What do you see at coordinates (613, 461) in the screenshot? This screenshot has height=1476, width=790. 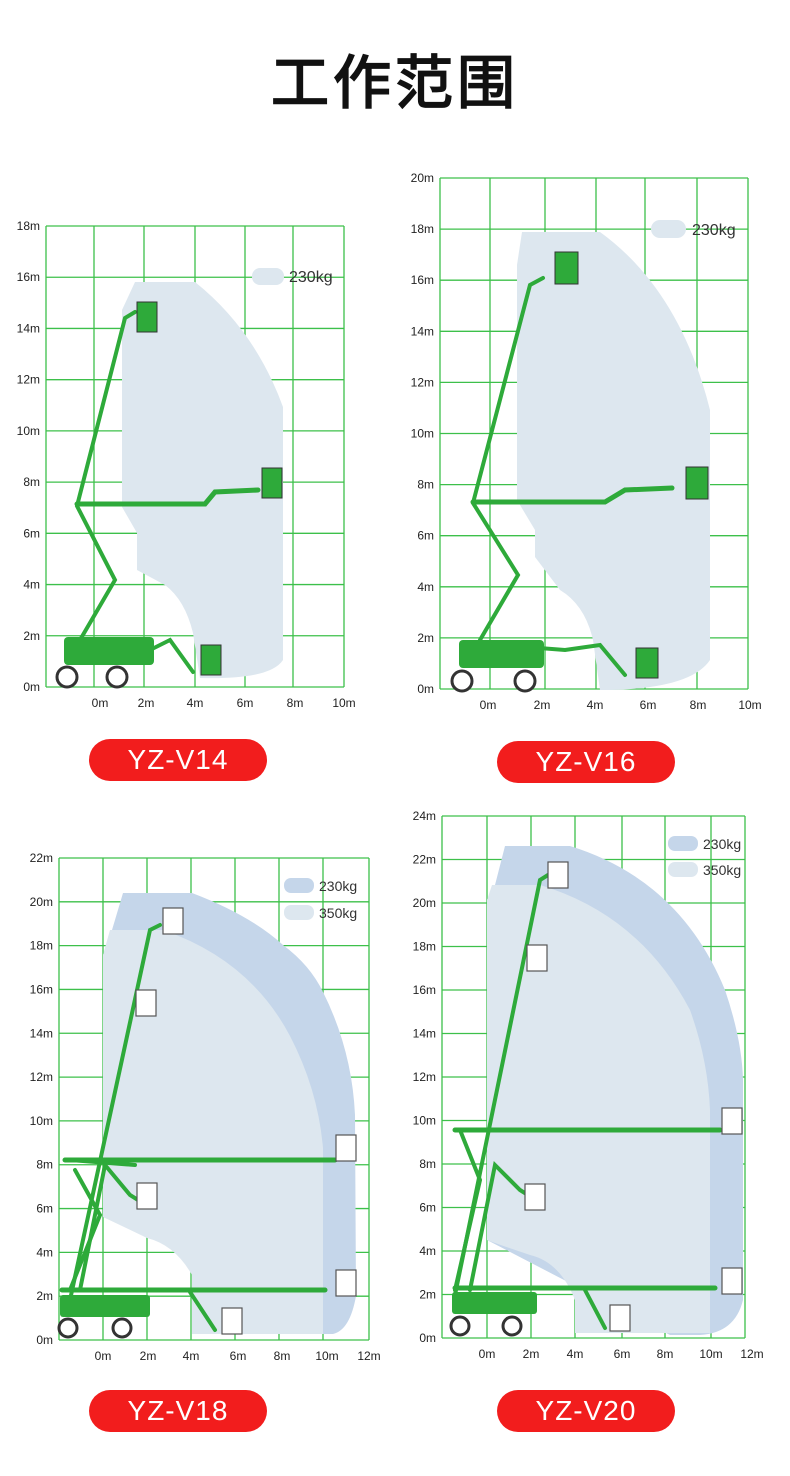 I see `envelope-230kg-v16` at bounding box center [613, 461].